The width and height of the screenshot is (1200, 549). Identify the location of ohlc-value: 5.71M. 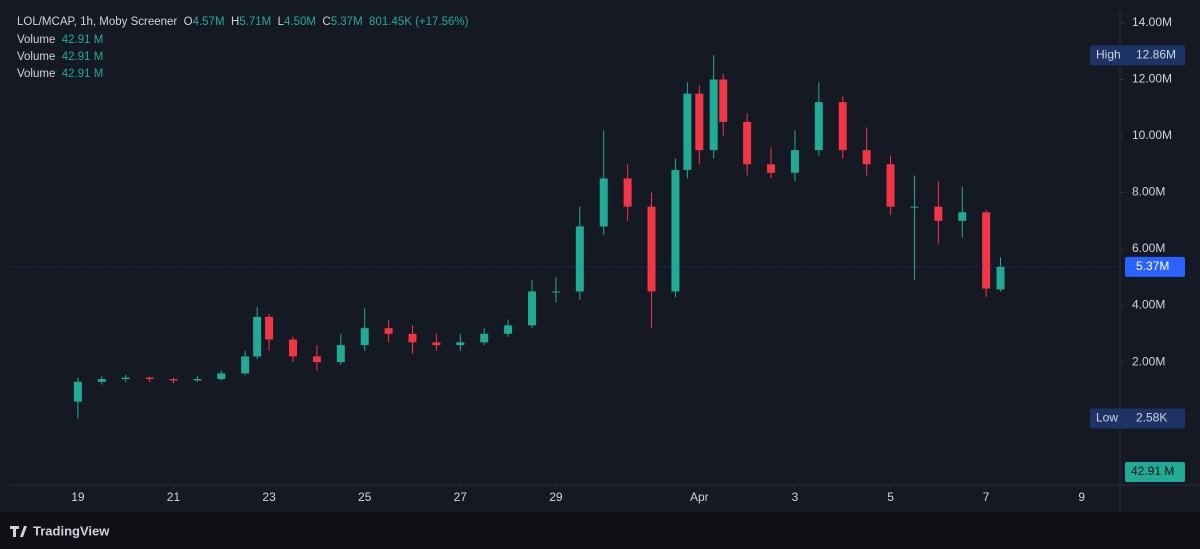
(255, 22).